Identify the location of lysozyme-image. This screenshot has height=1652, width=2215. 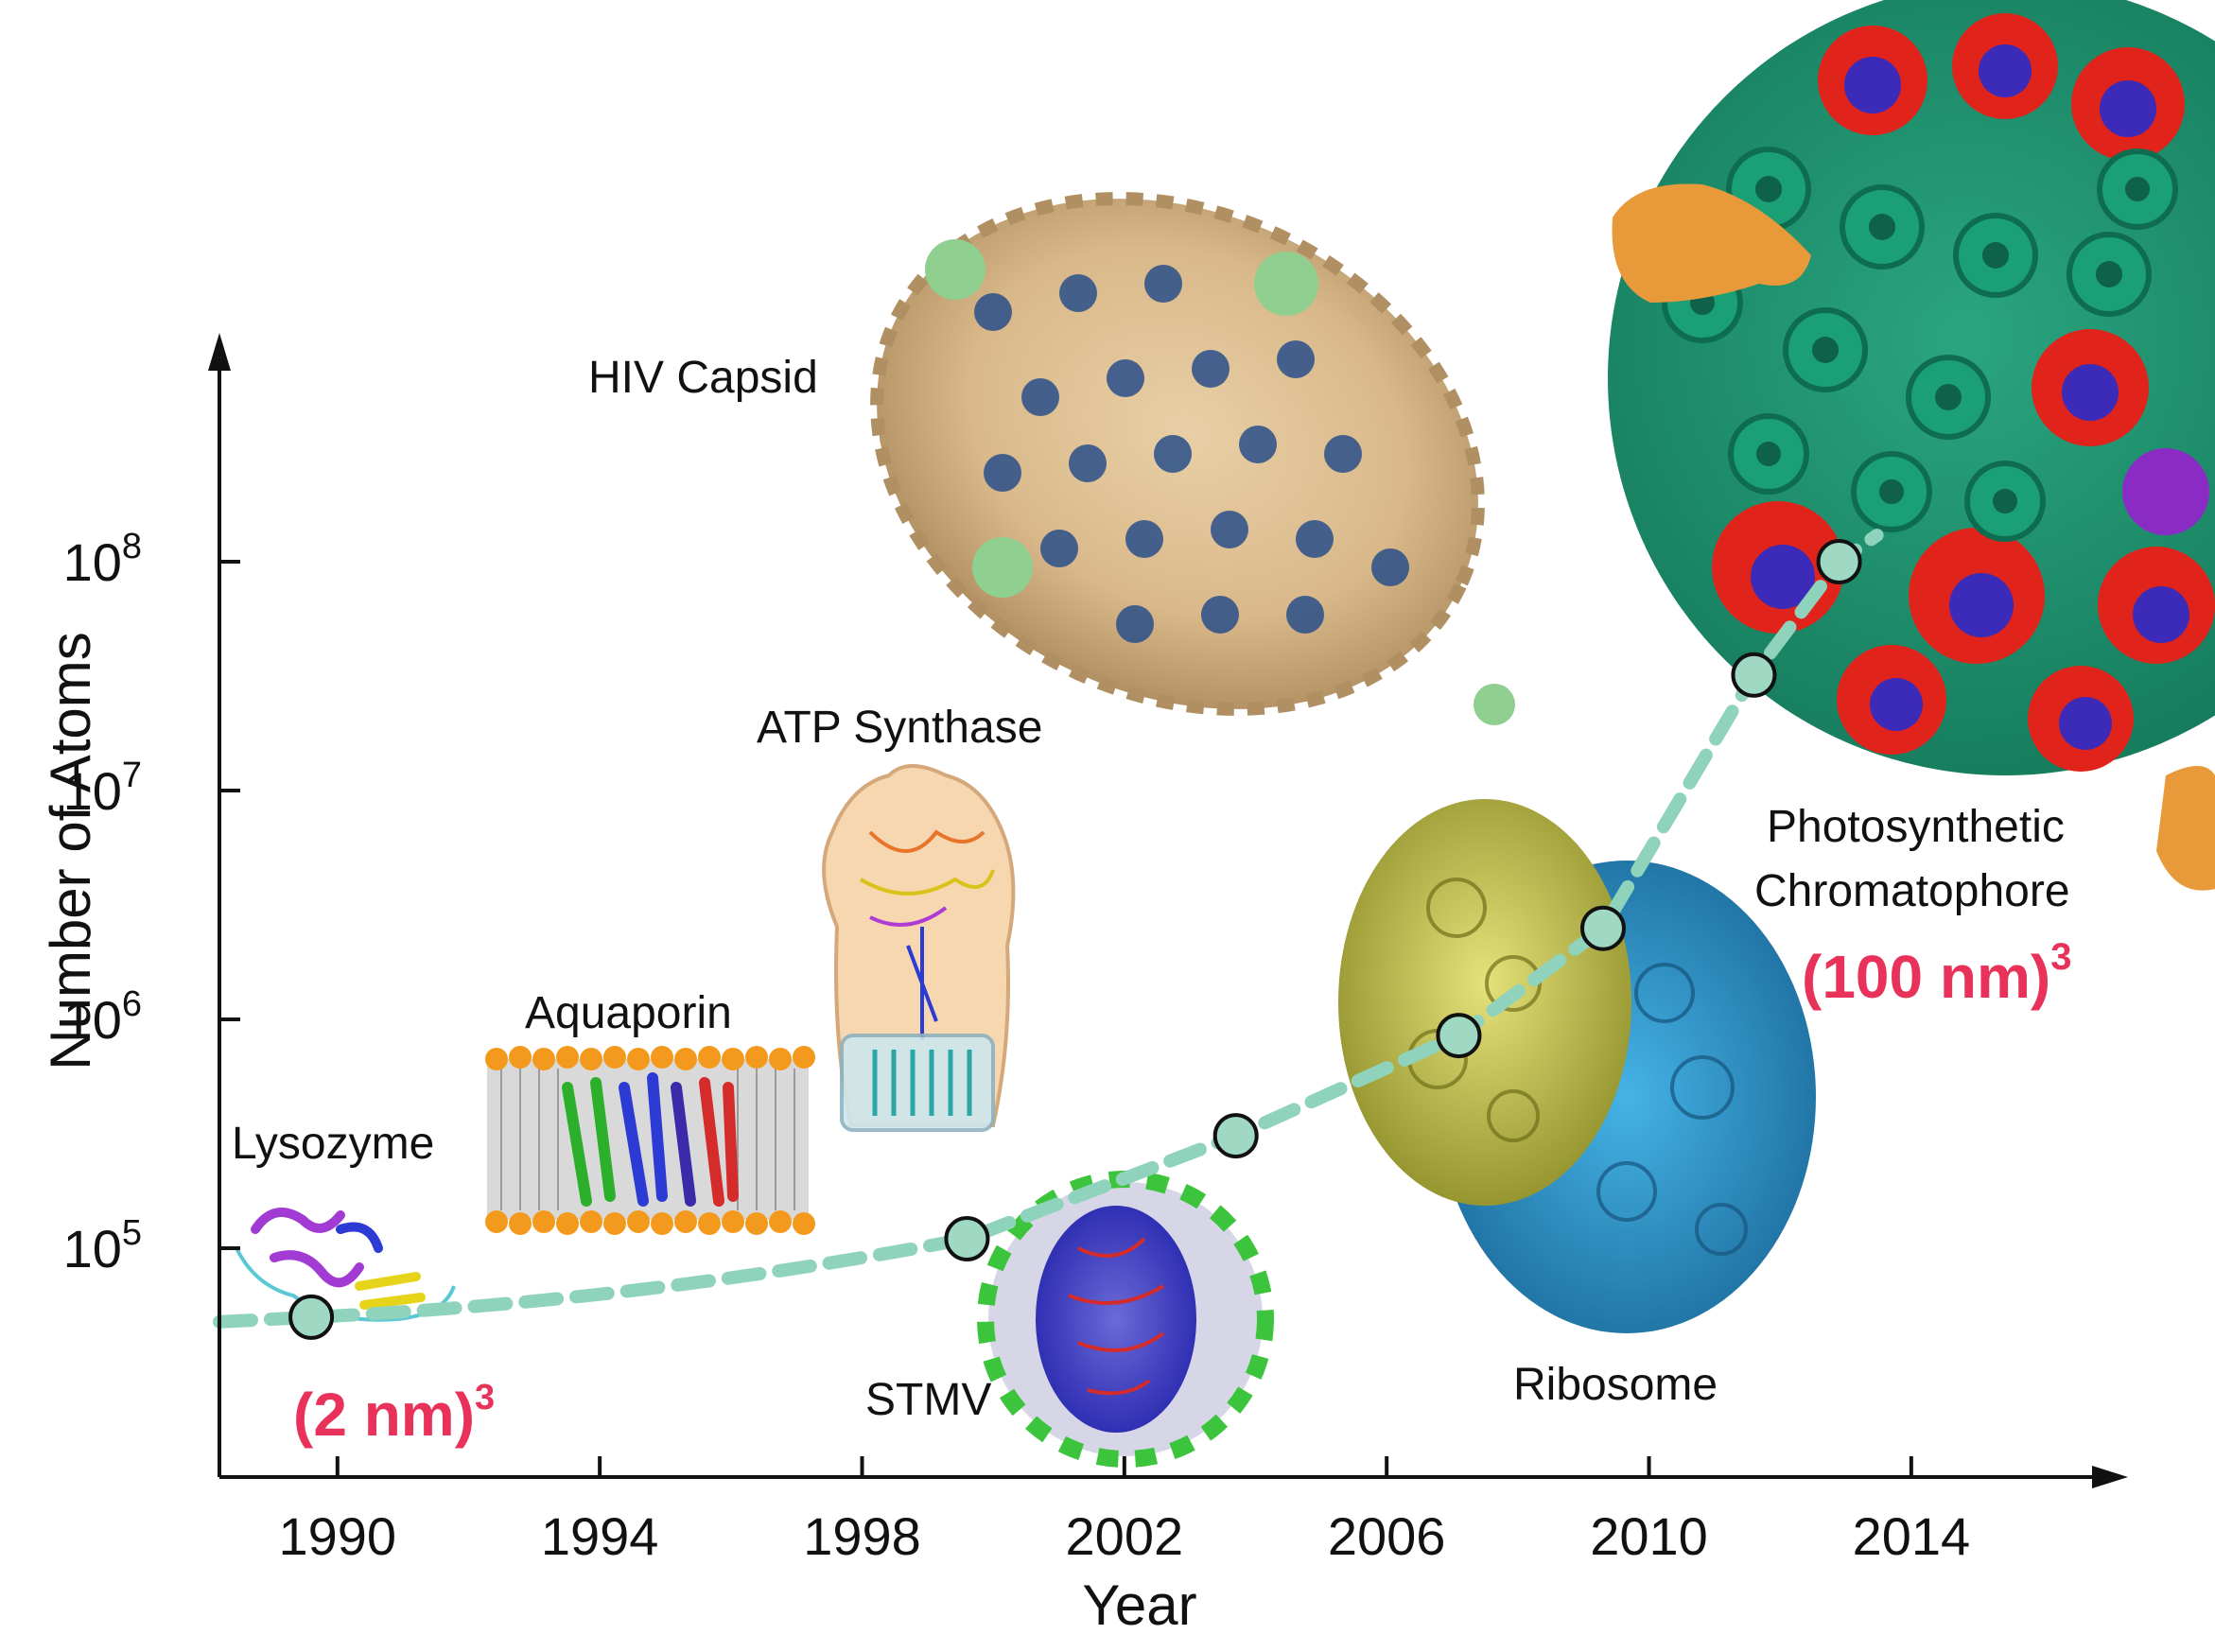
(345, 1265).